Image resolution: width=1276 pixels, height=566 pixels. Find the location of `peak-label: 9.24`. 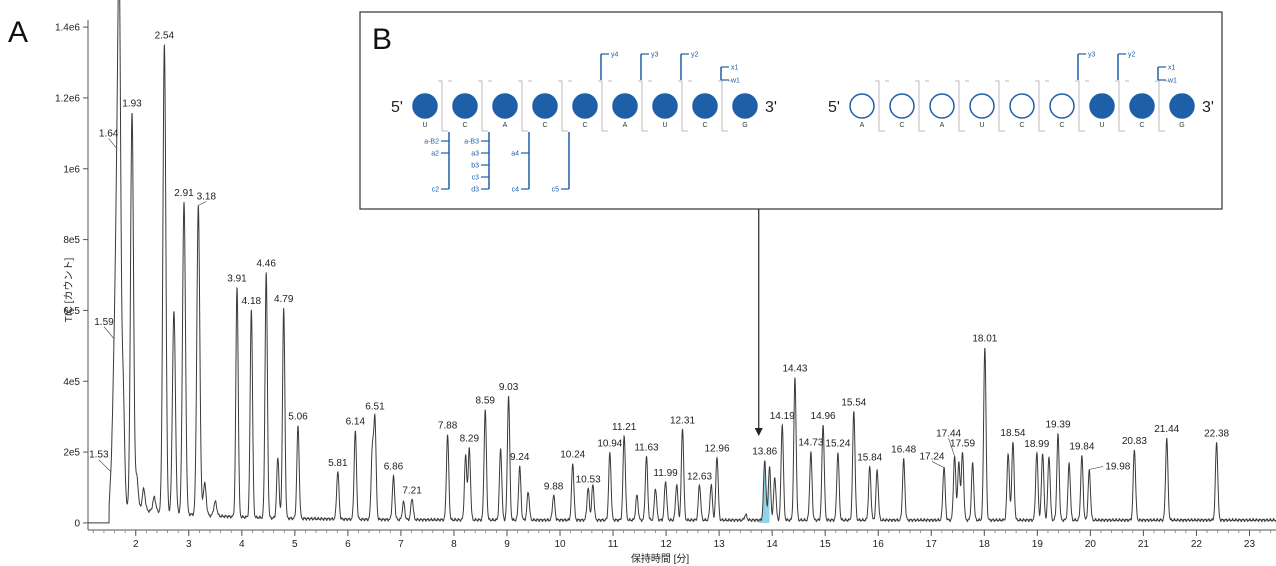

peak-label: 9.24 is located at coordinates (520, 457).